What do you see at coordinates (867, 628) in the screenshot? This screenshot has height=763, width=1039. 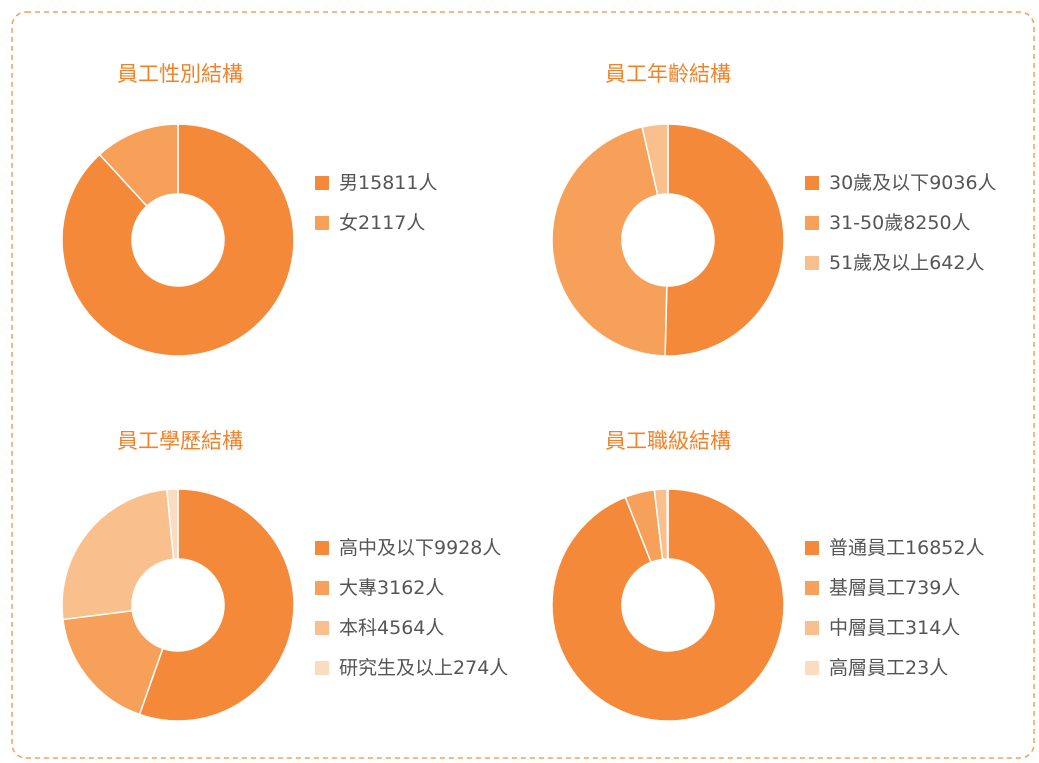 I see `legend-category: 中層員工` at bounding box center [867, 628].